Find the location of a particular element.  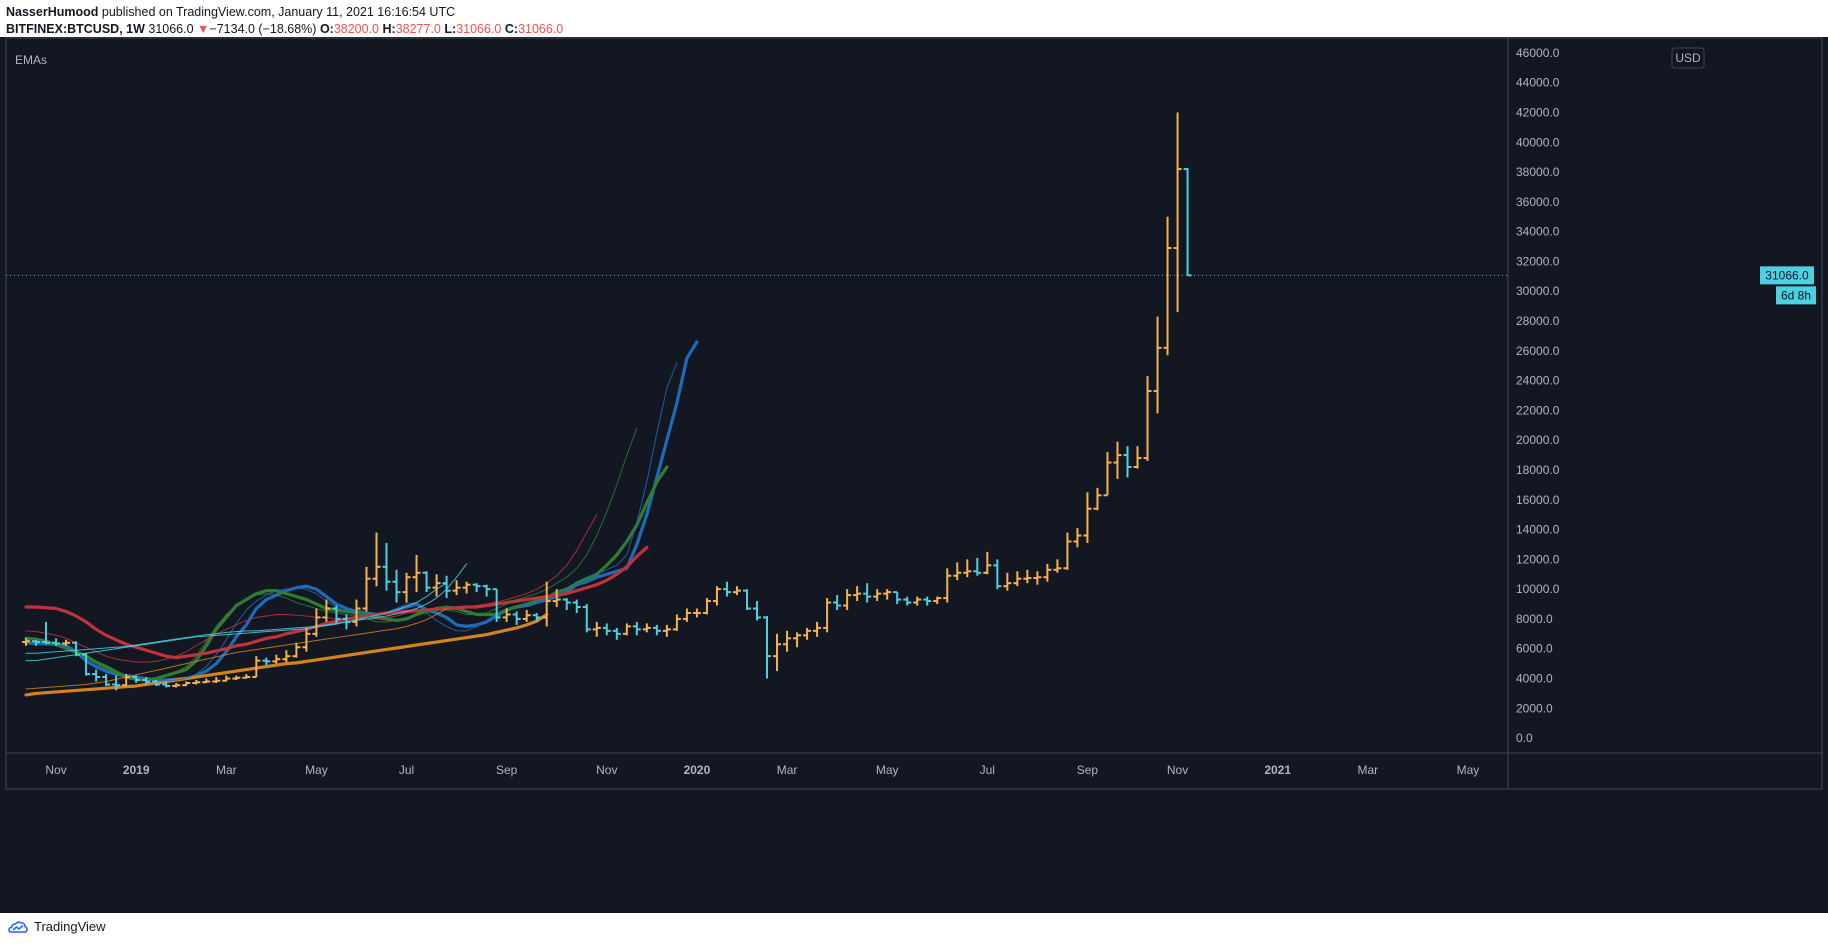

time-axis-tick-label: Jul is located at coordinates (406, 770).